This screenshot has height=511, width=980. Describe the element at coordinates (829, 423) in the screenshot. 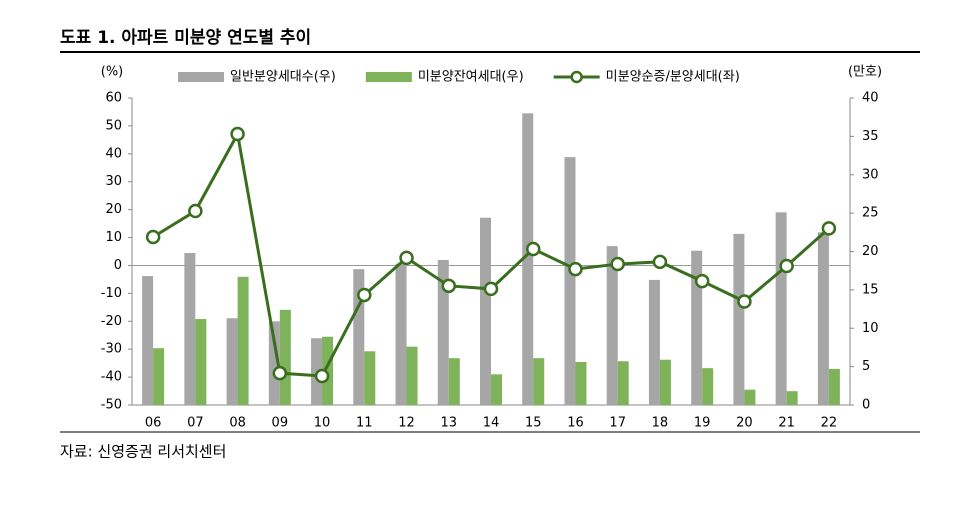

I see `x-tick-label: 22` at that location.